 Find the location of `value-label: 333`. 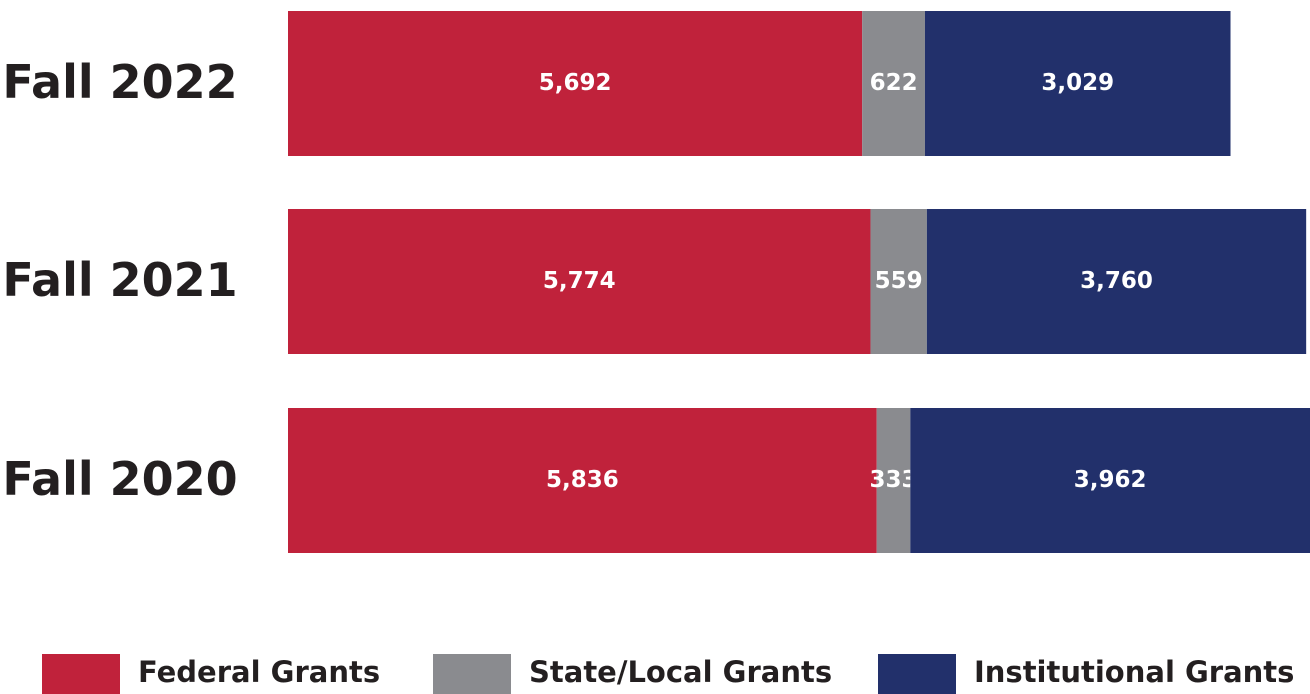

value-label: 333 is located at coordinates (894, 480).